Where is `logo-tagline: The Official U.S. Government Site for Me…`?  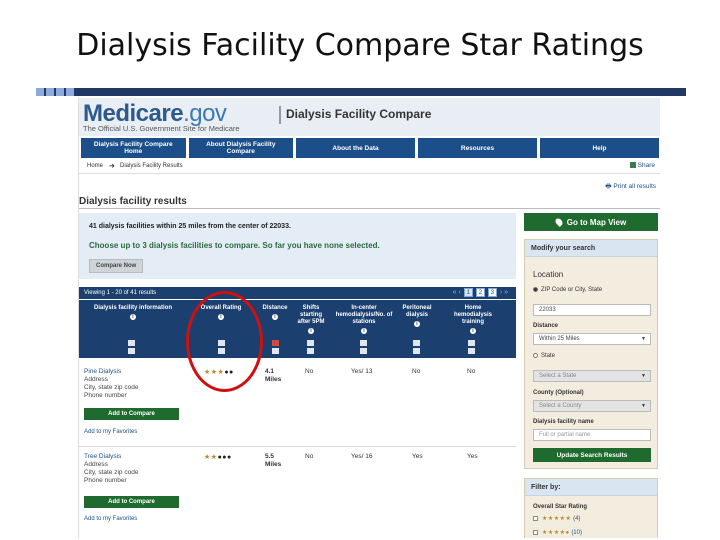 logo-tagline: The Official U.S. Government Site for Me… is located at coordinates (161, 128).